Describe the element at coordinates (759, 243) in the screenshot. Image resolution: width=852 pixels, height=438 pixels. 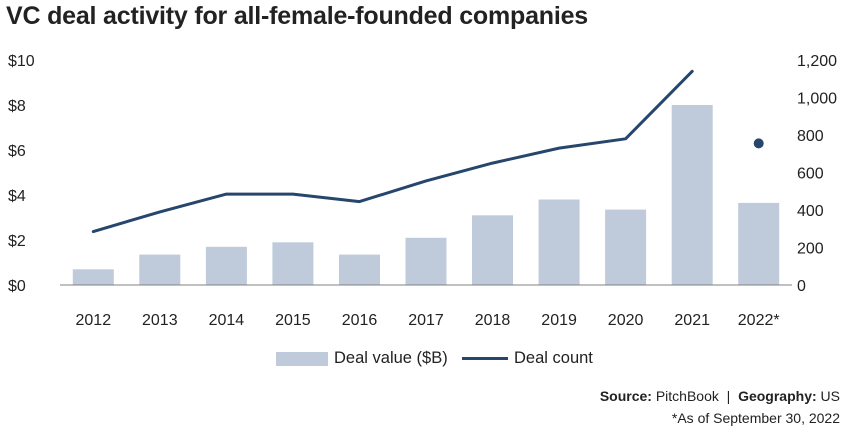
I see `bar-2022*` at that location.